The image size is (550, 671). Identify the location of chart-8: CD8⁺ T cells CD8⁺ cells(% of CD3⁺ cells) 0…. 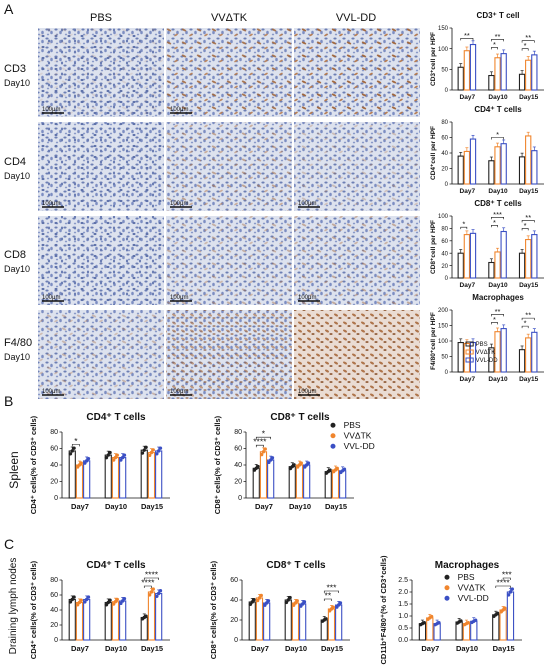
(279, 609).